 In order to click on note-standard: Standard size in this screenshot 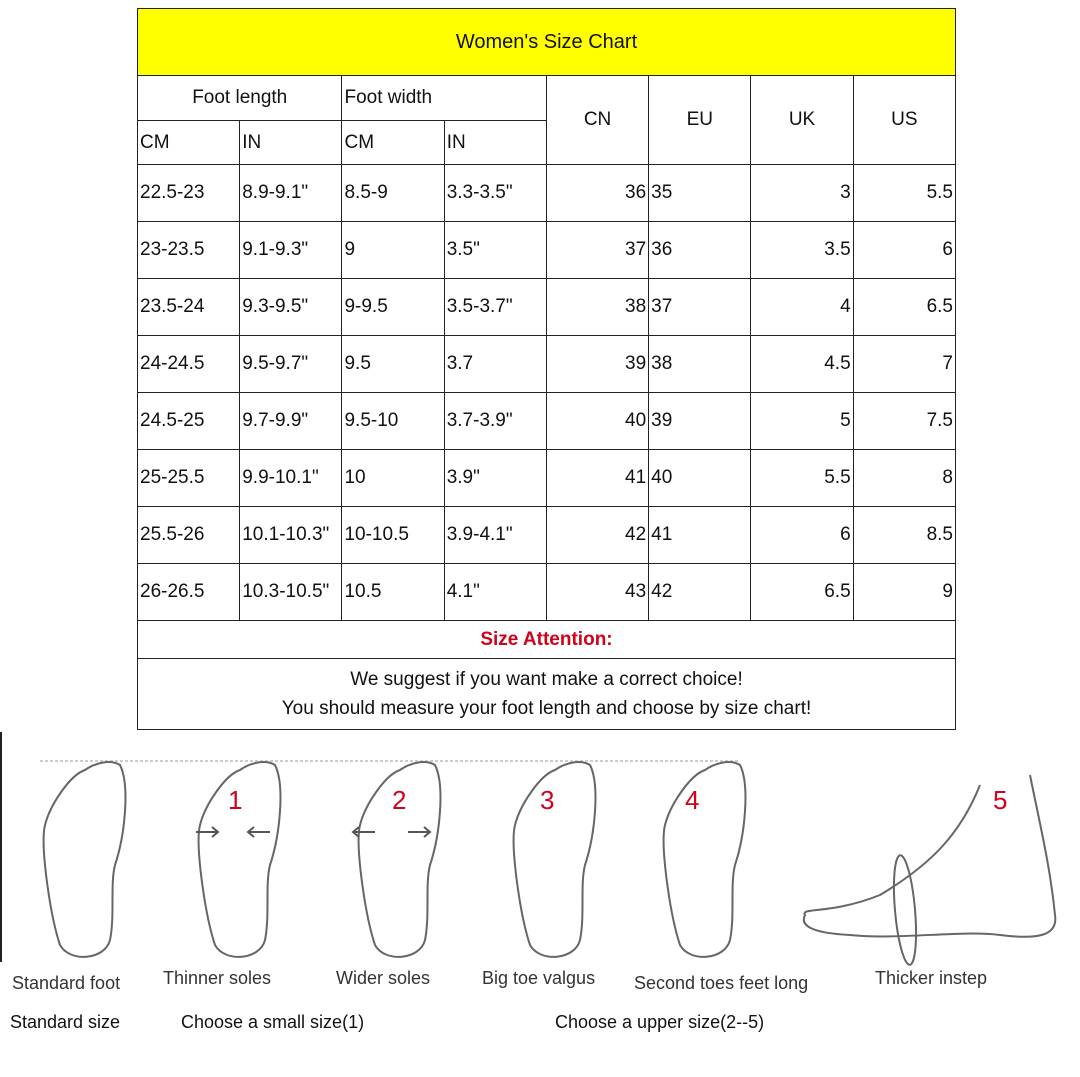, I will do `click(65, 1022)`.